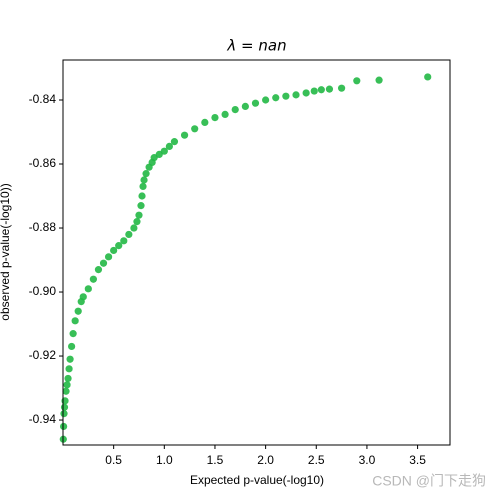  I want to click on x-tick-label: 3.5, so click(417, 460).